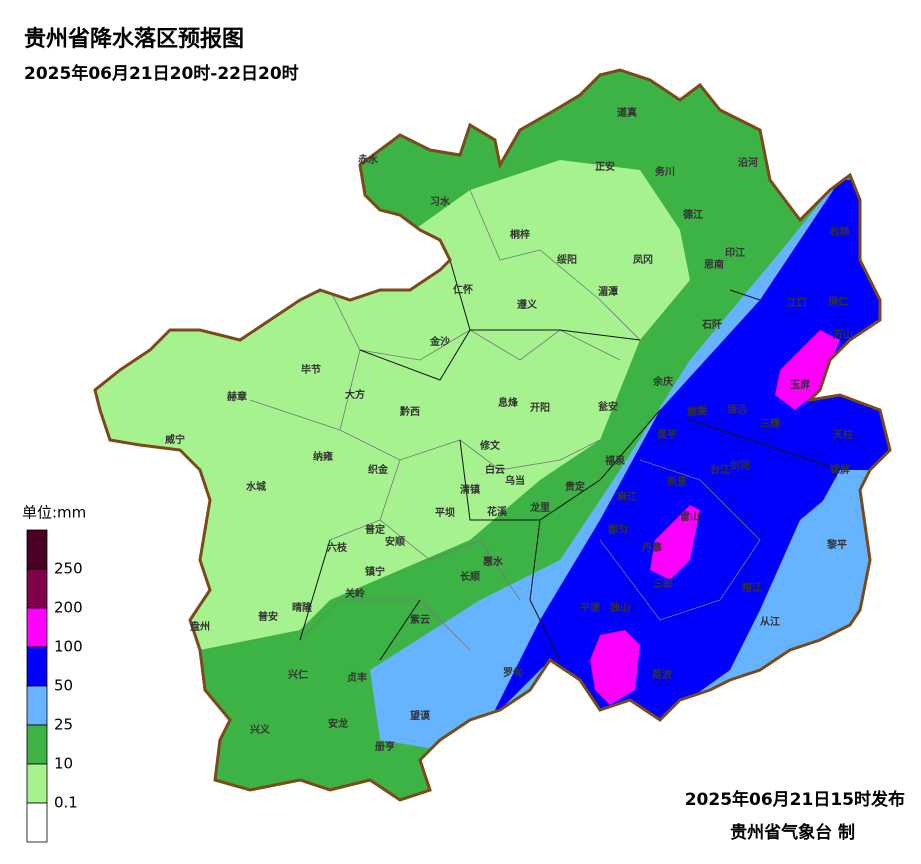  What do you see at coordinates (134, 39) in the screenshot?
I see `title: 贵州省降水落区预报图` at bounding box center [134, 39].